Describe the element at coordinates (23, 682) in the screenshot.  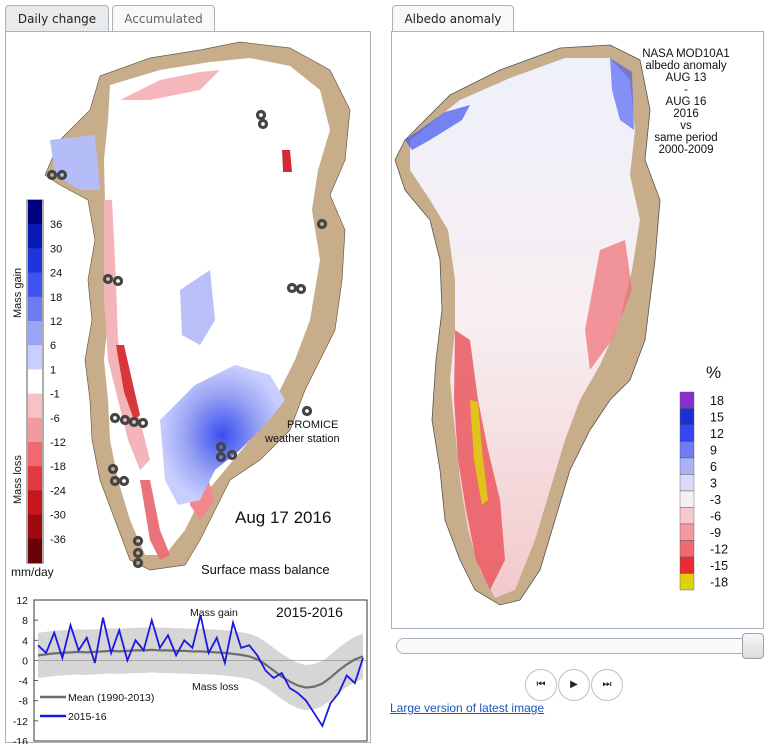
I see `y-tick-label: -4` at that location.